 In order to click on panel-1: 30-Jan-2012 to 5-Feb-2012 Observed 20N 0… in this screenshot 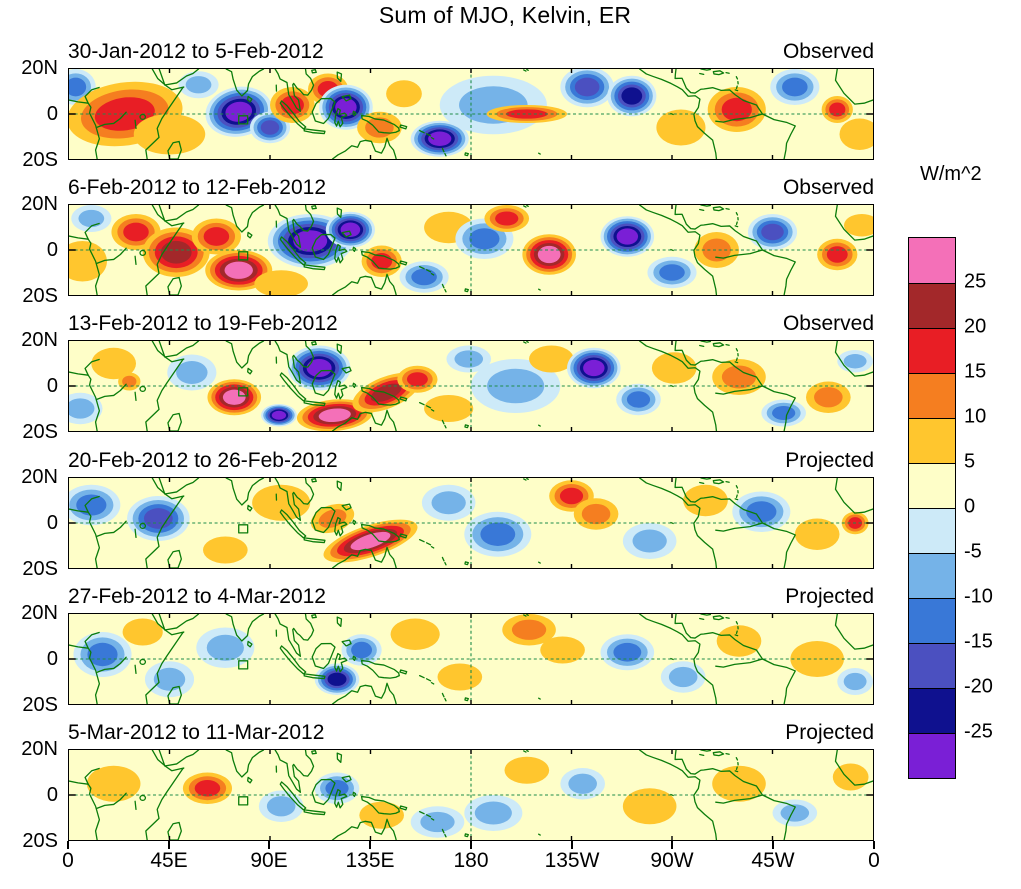, I will do `click(510, 104)`.